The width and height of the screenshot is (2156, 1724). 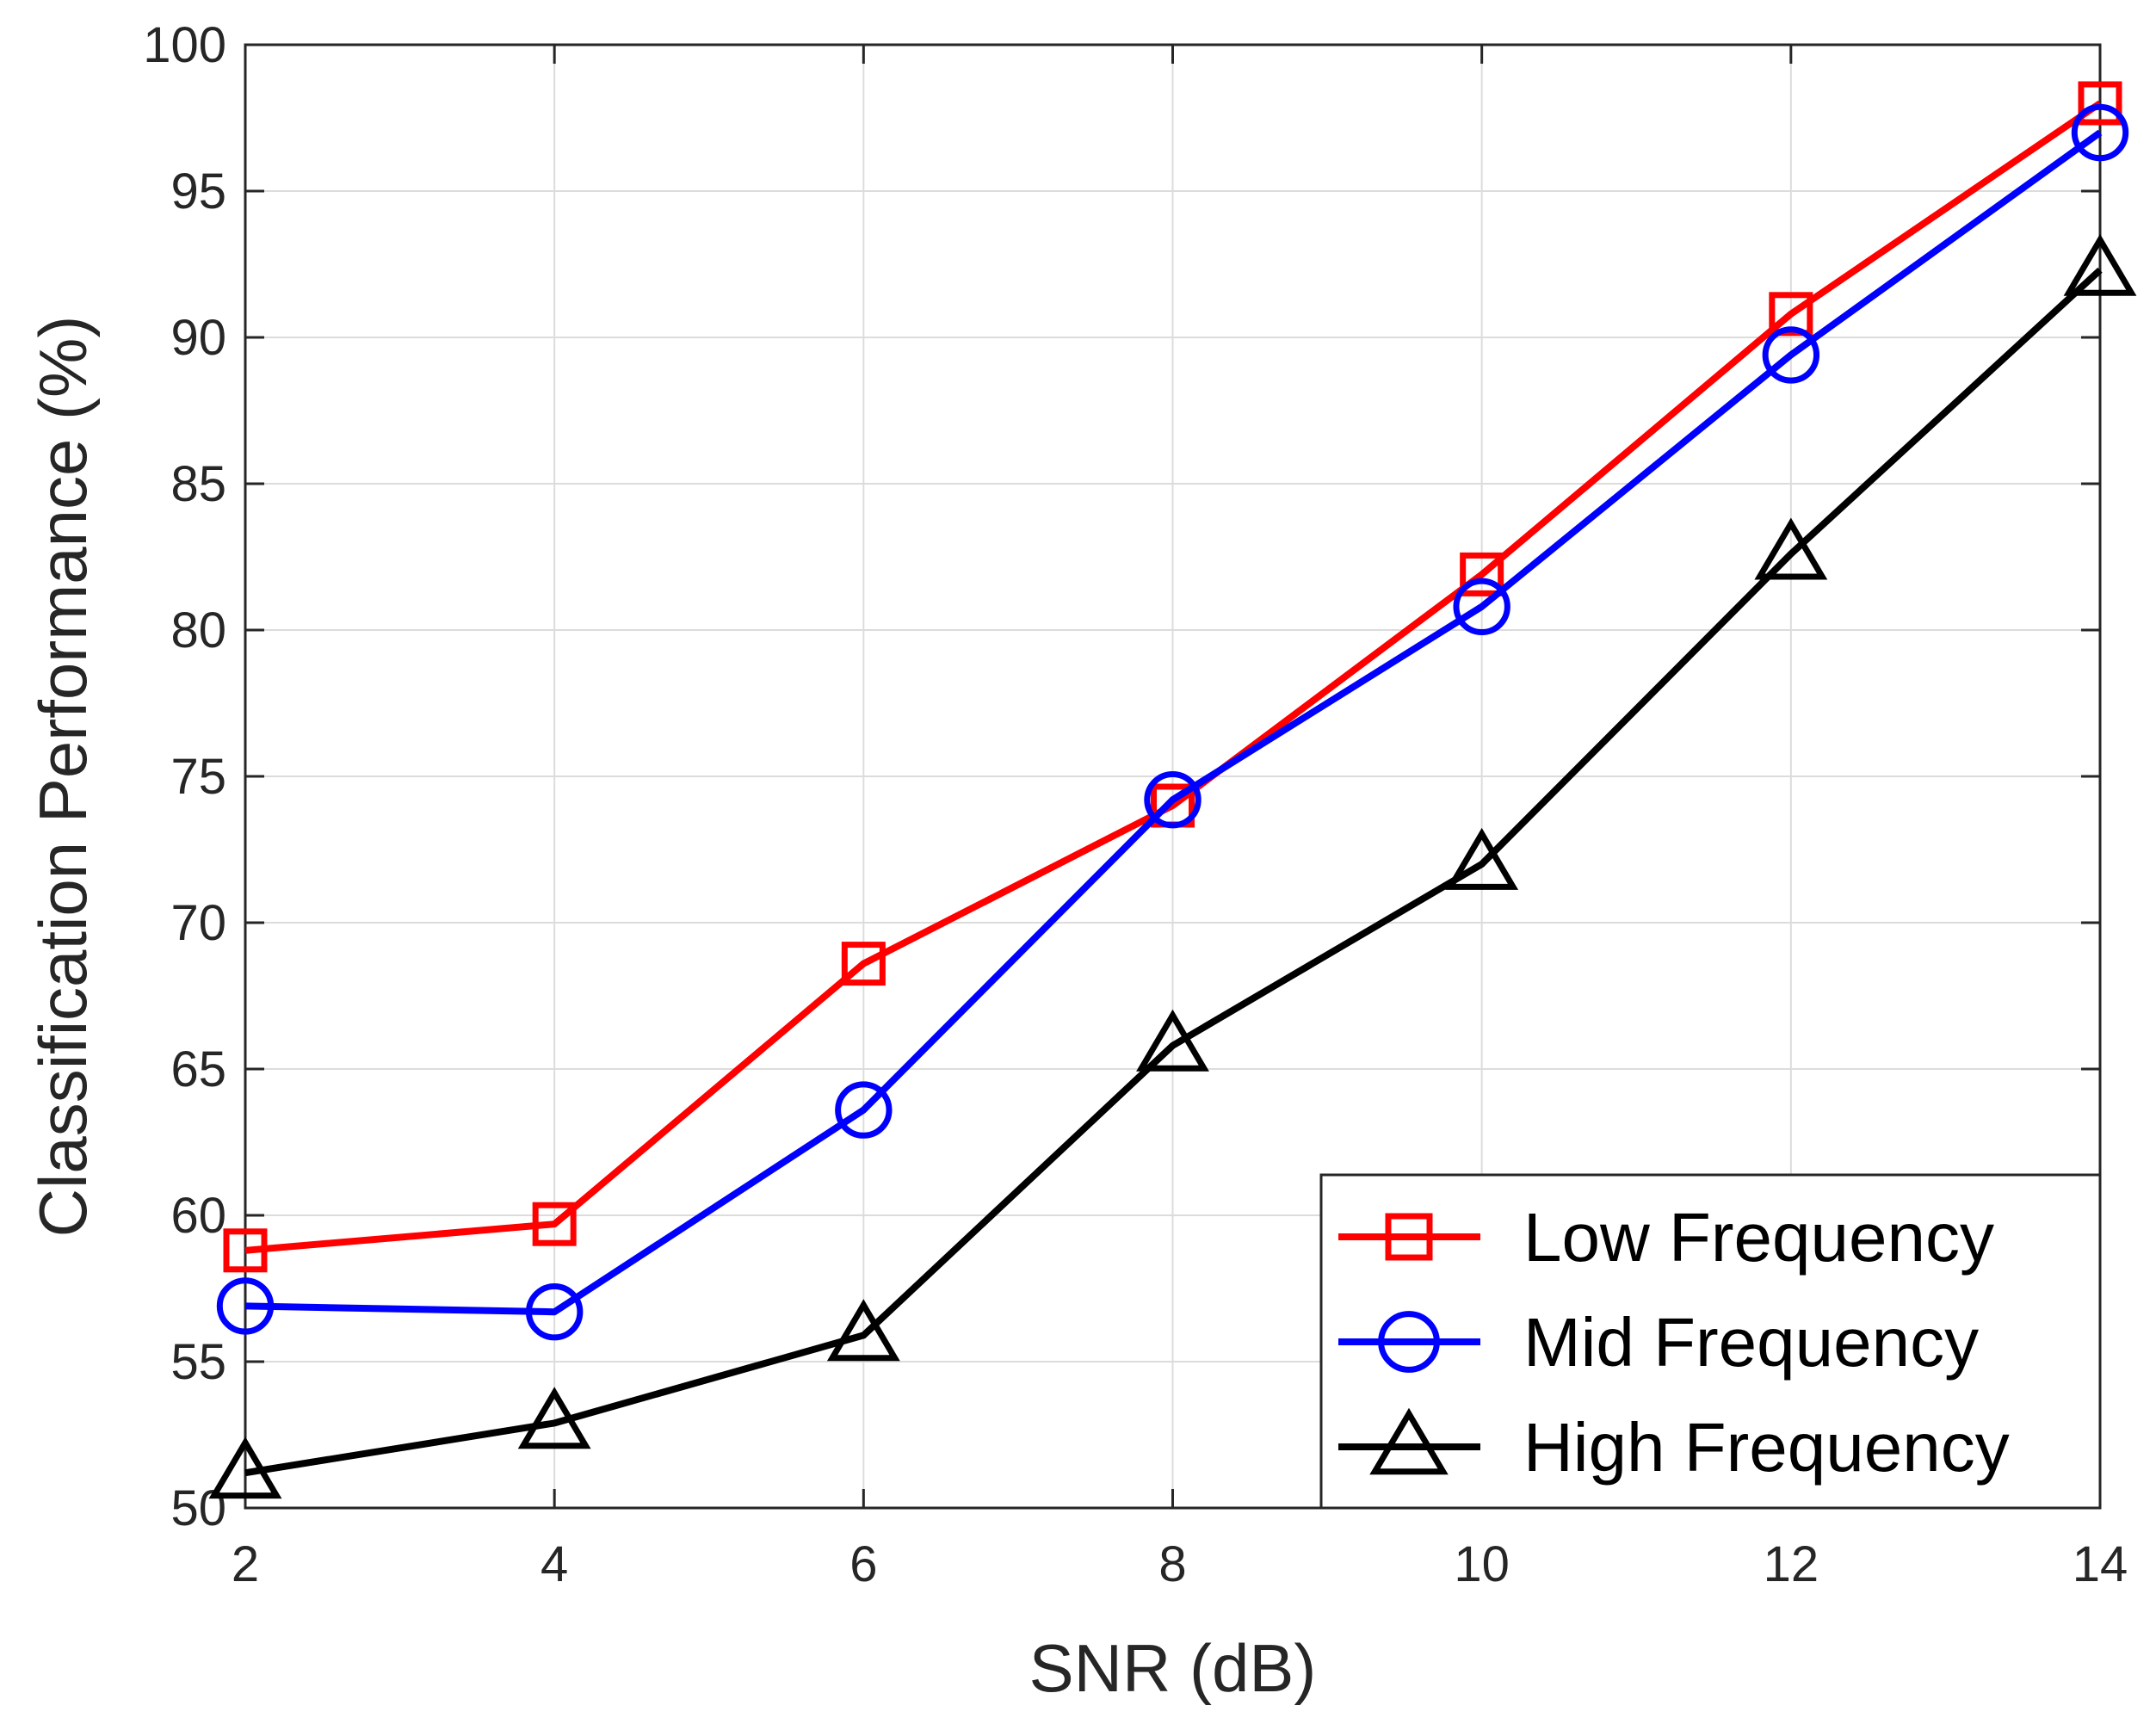 What do you see at coordinates (198, 923) in the screenshot?
I see `y-tick-label: 70` at bounding box center [198, 923].